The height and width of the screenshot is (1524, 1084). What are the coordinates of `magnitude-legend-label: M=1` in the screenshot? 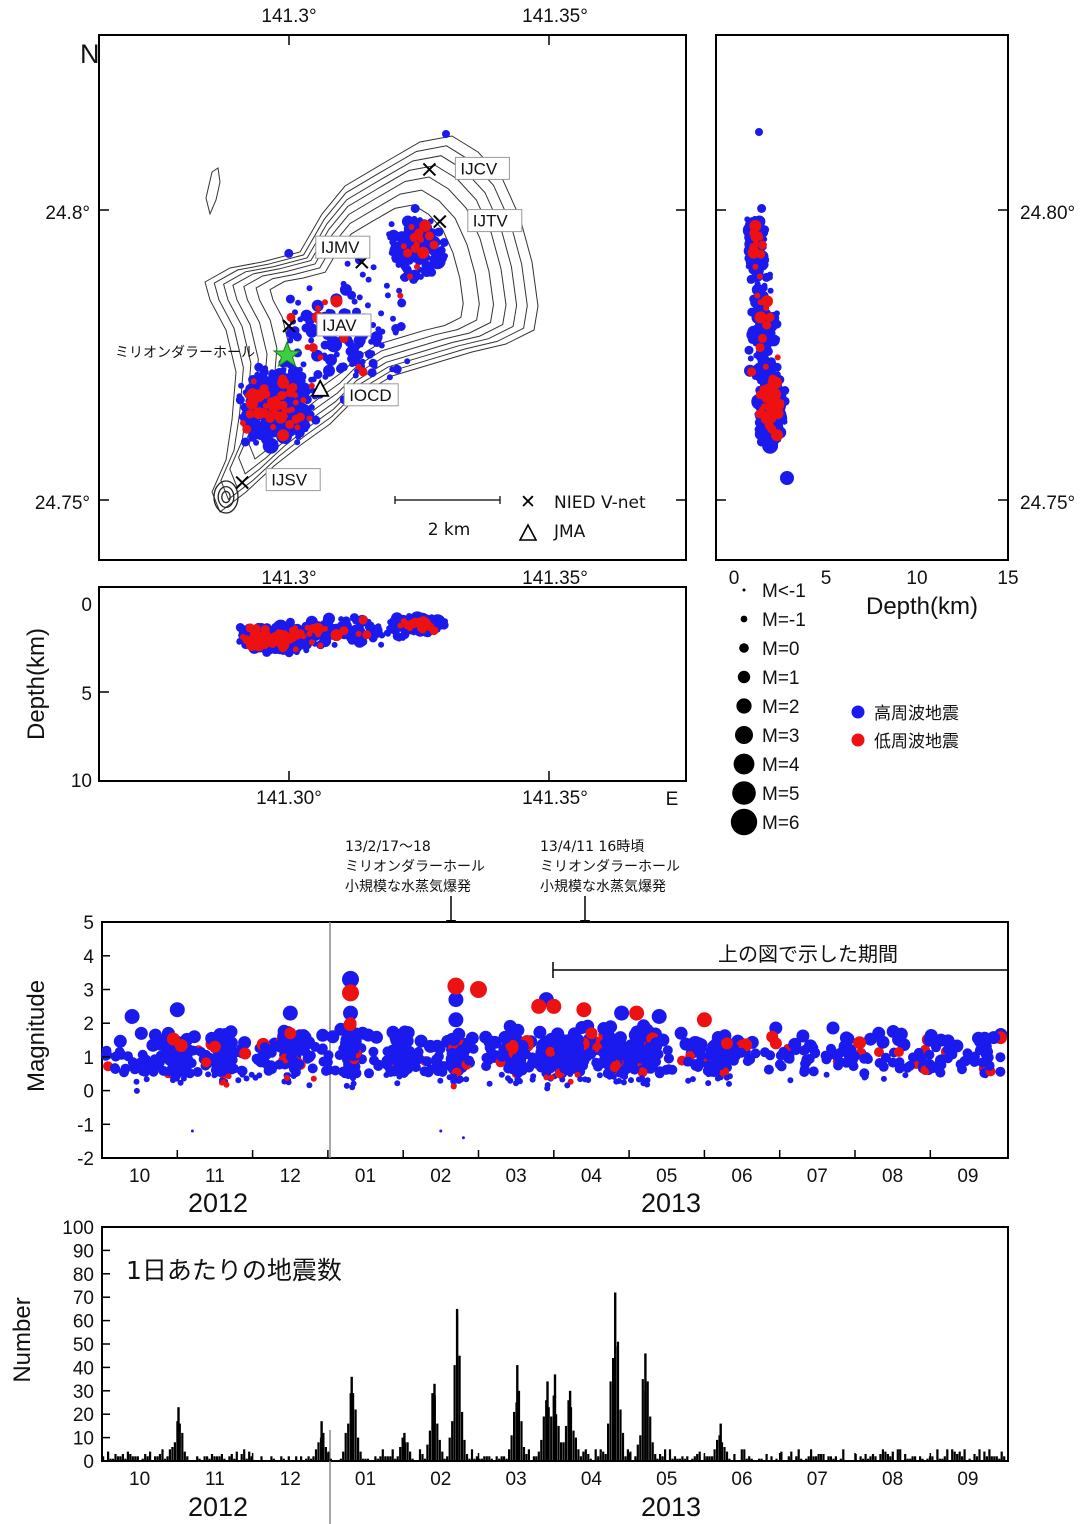 It's located at (781, 678).